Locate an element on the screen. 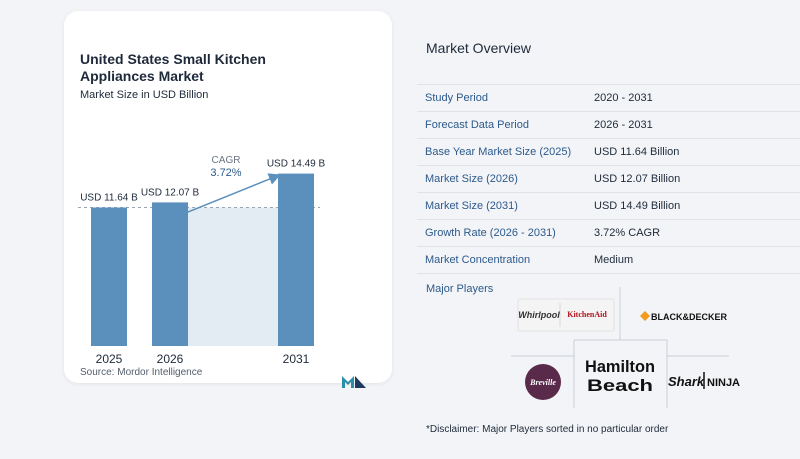 This screenshot has height=459, width=800. black-decker-logo: BLACK&DECKER is located at coordinates (683, 316).